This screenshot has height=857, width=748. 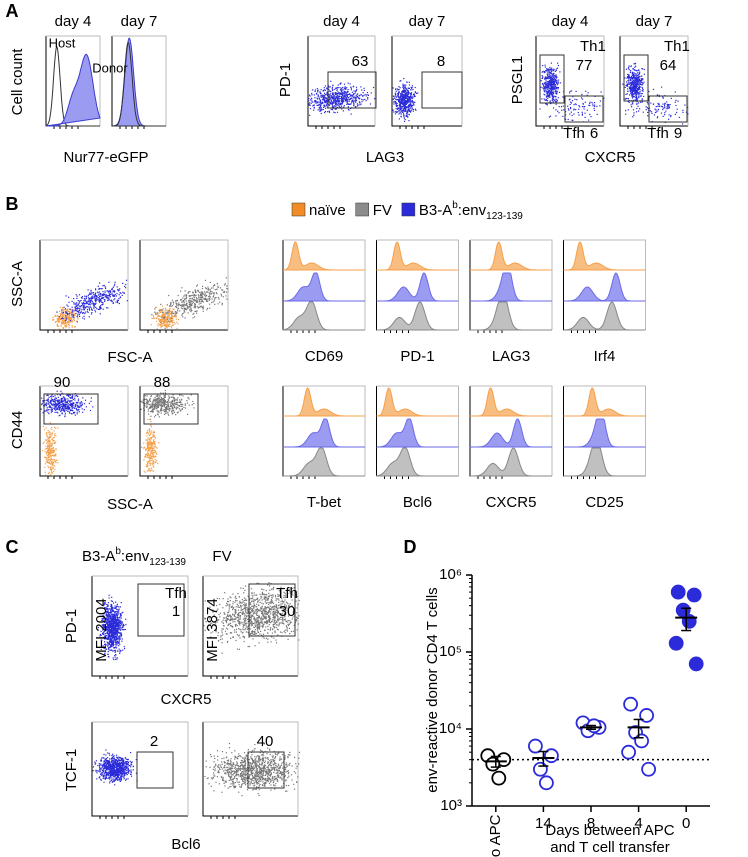 I want to click on dot-cloud, so click(x=92, y=301).